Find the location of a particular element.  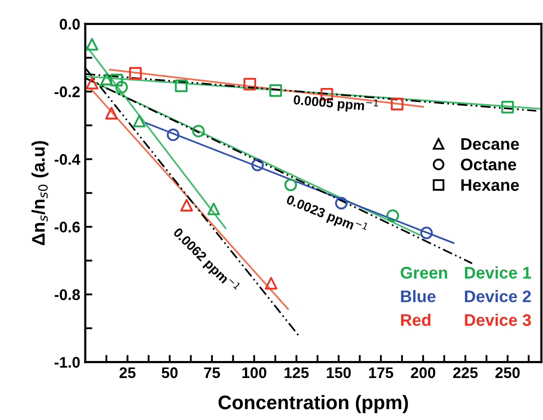

y-axis-title: Δn$_{s}$/n$_{s0}$ (a.u) is located at coordinates (40, 193).